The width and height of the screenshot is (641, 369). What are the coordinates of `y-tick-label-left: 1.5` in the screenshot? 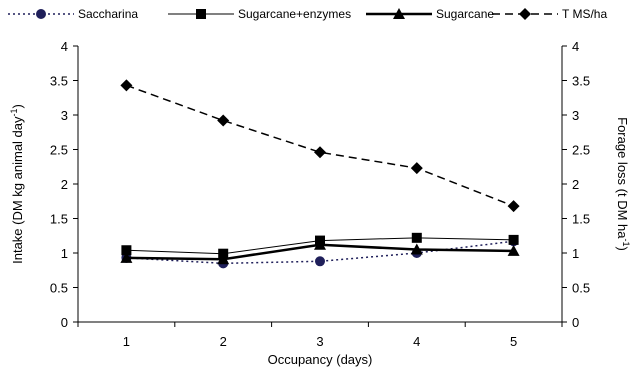 It's located at (59, 219).